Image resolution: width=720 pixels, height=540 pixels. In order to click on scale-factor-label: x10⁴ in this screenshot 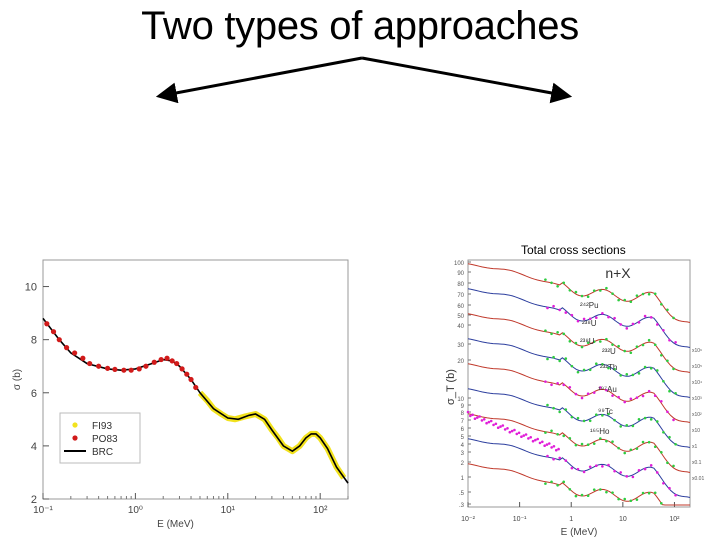, I will do `click(697, 383)`.